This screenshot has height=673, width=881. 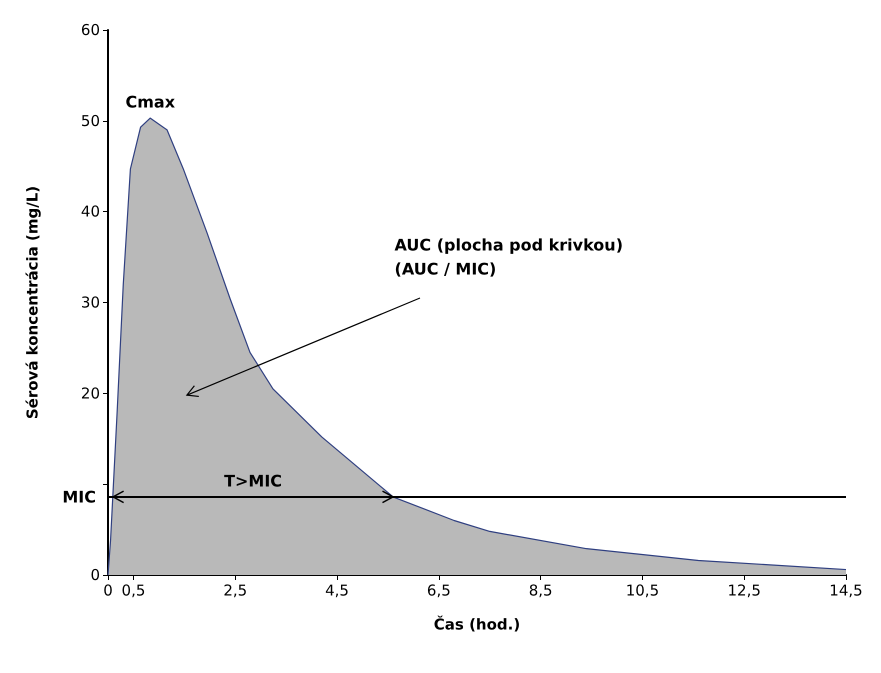 What do you see at coordinates (90, 211) in the screenshot?
I see `y-tick-label: 40` at bounding box center [90, 211].